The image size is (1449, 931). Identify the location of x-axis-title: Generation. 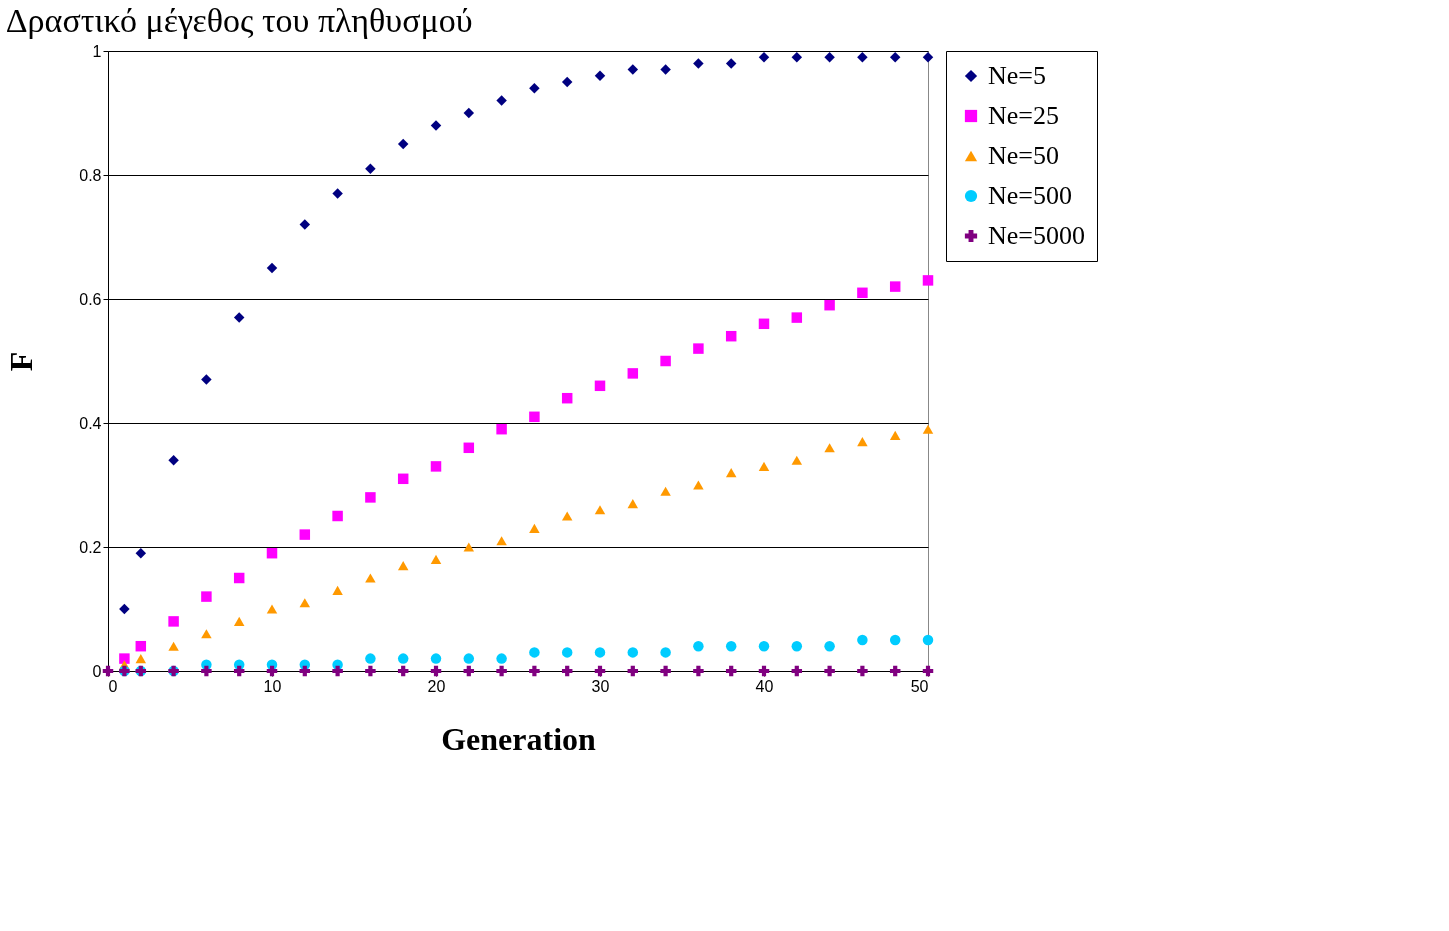
(519, 738).